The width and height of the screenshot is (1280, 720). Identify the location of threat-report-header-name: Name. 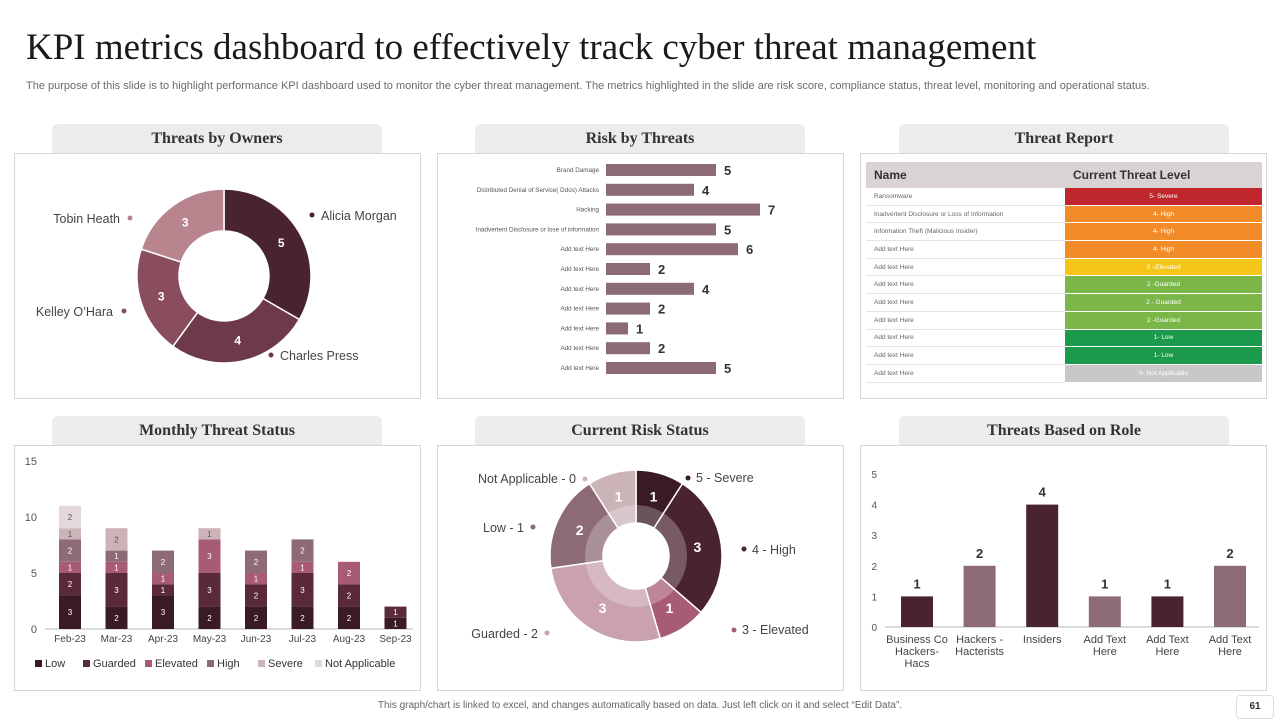
(965, 175).